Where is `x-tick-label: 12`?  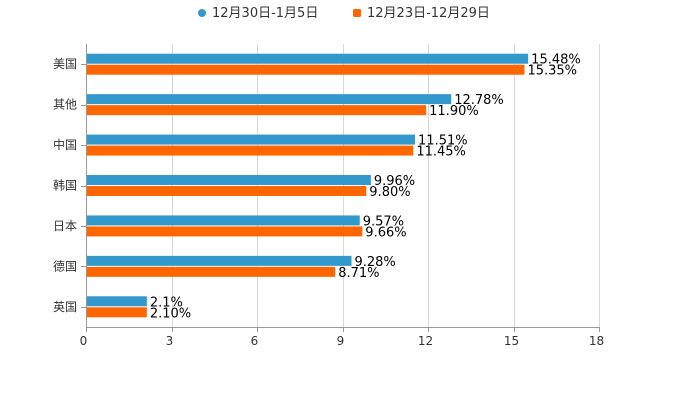
x-tick-label: 12 is located at coordinates (425, 341).